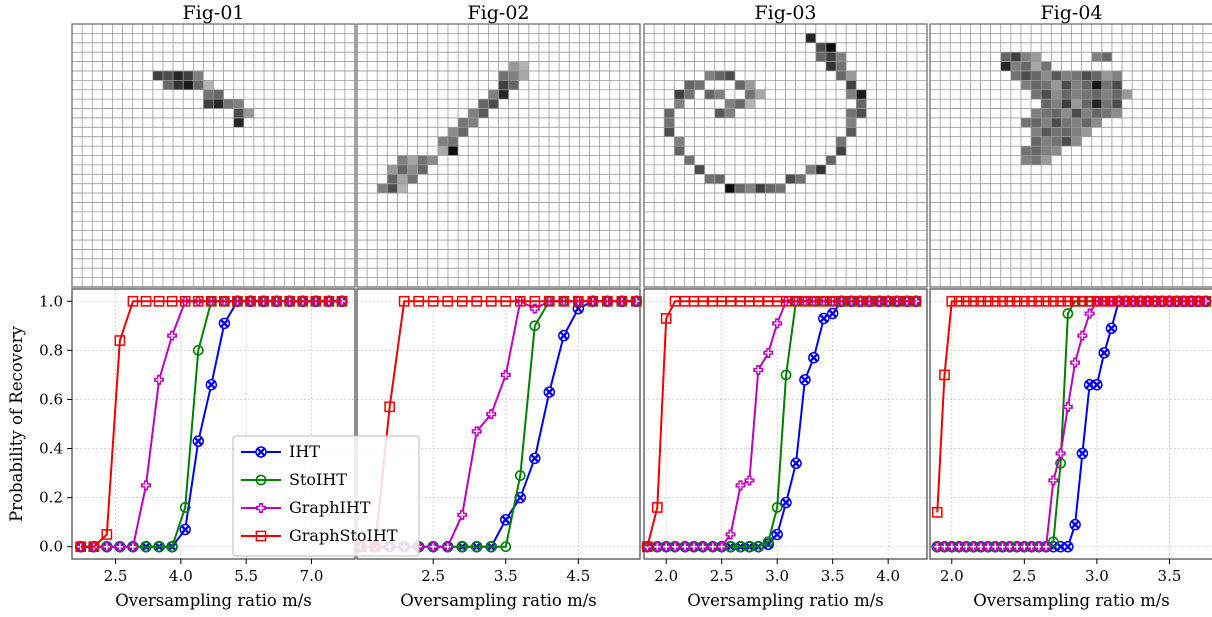 The width and height of the screenshot is (1212, 617). I want to click on panel-title: Fig-03, so click(785, 13).